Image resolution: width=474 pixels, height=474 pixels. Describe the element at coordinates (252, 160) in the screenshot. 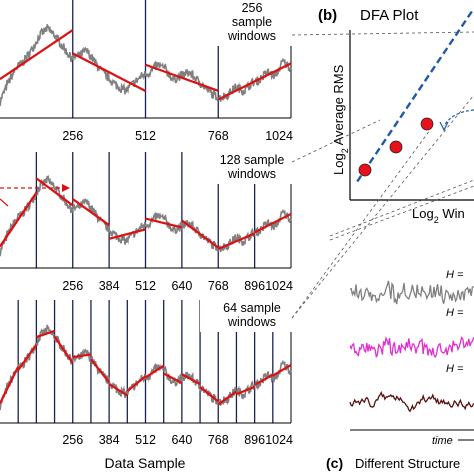

I see `window-label: 128 sample` at that location.